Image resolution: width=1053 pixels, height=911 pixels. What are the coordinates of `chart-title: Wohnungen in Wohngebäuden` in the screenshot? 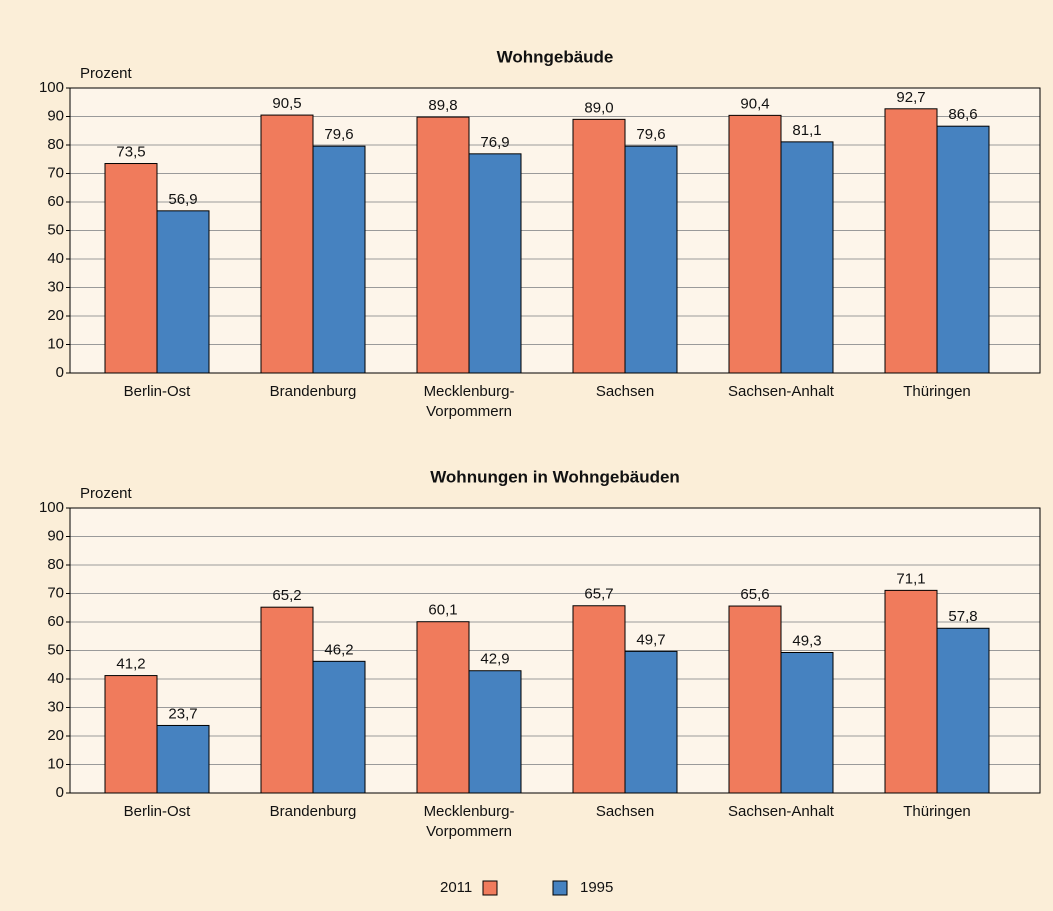 It's located at (555, 476).